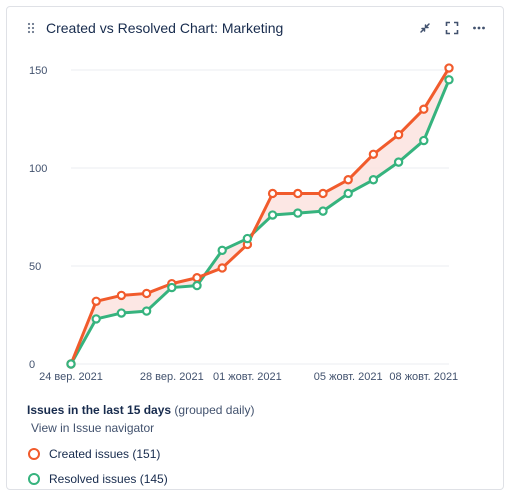 Image resolution: width=512 pixels, height=498 pixels. I want to click on summary-rest: (grouped daily), so click(214, 410).